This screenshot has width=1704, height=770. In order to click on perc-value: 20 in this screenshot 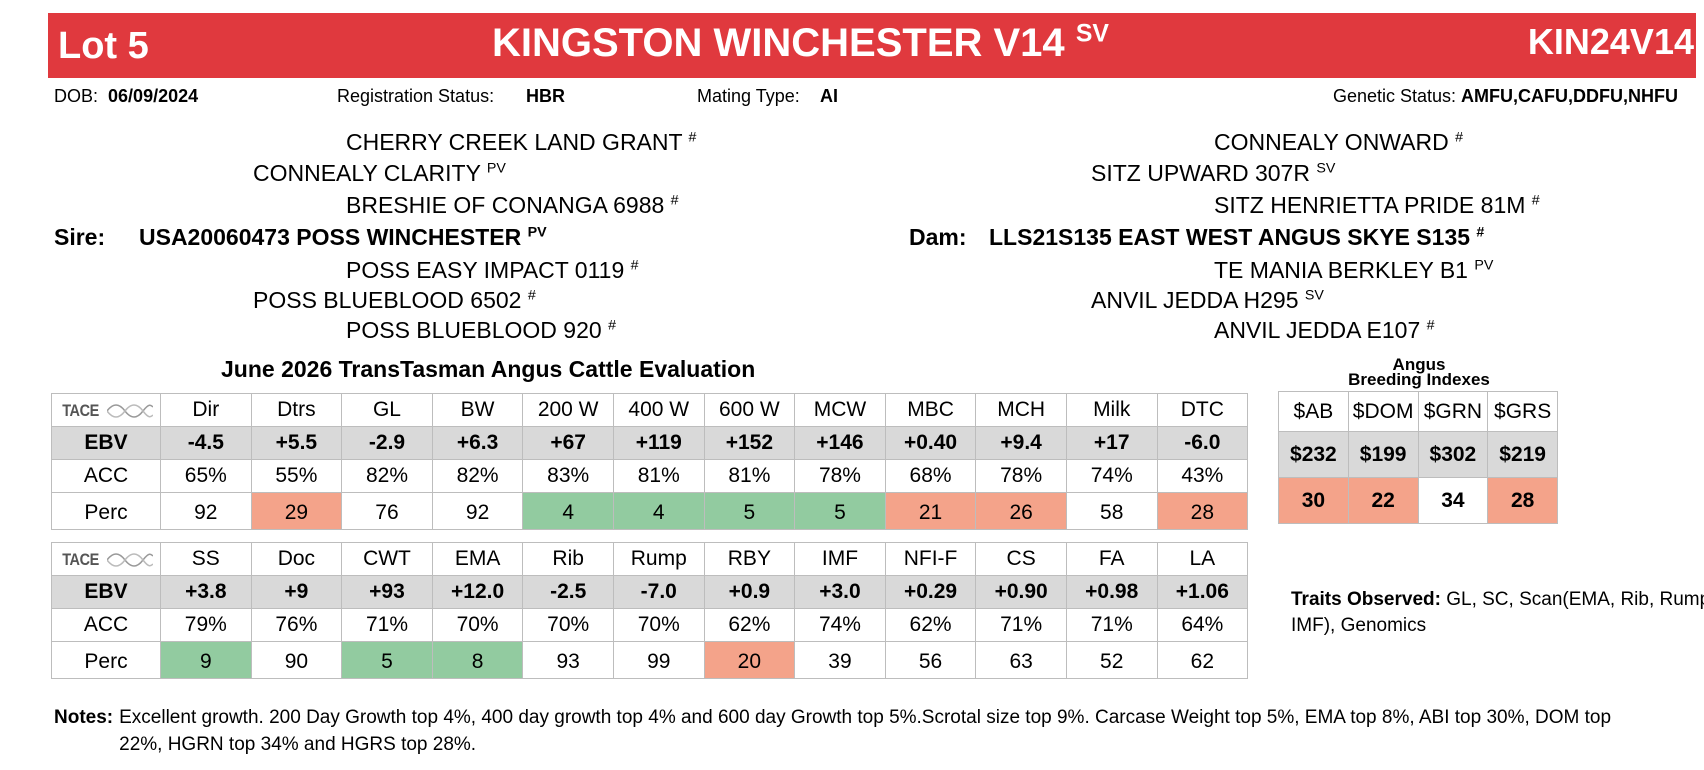, I will do `click(749, 660)`.